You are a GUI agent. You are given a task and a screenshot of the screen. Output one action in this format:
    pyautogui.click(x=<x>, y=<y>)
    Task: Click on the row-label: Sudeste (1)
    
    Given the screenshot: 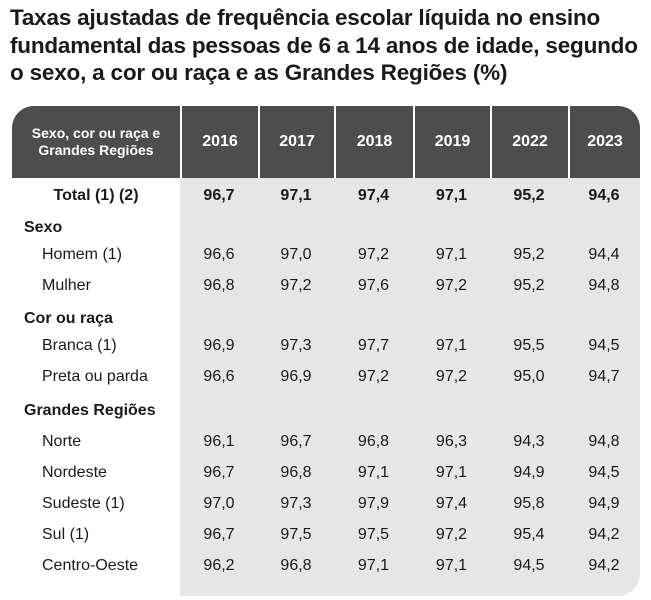 What is the action you would take?
    pyautogui.click(x=83, y=503)
    